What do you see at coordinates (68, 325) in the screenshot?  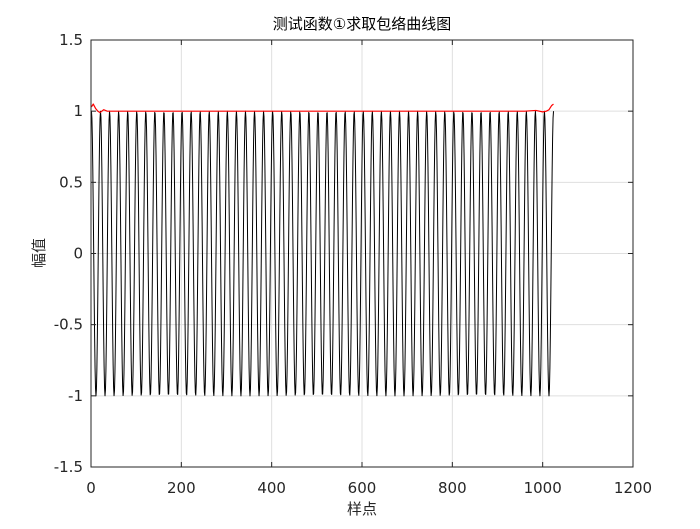 I see `y-tick-label: -0.5` at bounding box center [68, 325].